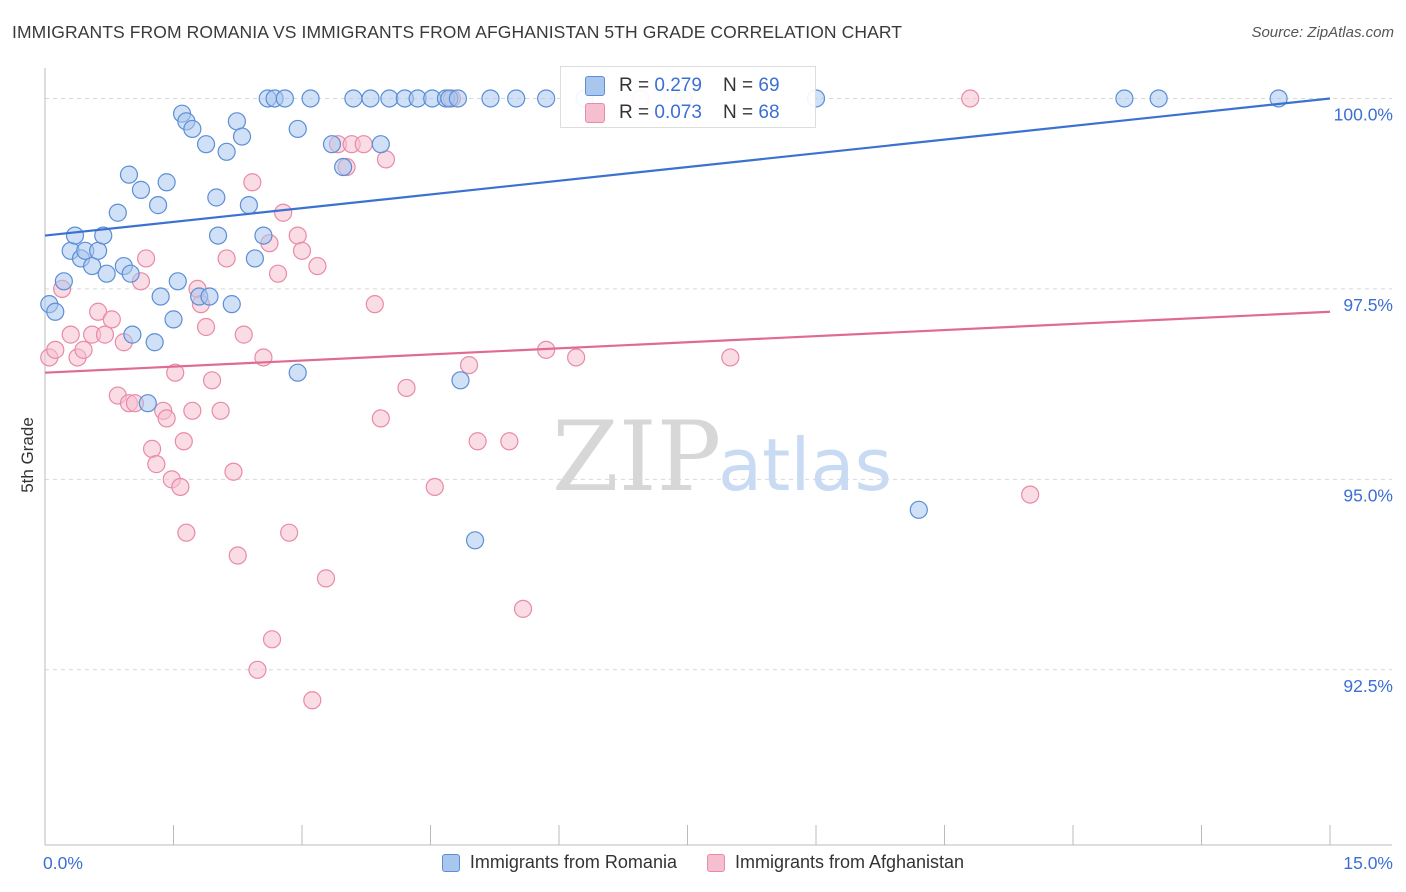  I want to click on watermark-zip: ZIP, so click(636, 457).